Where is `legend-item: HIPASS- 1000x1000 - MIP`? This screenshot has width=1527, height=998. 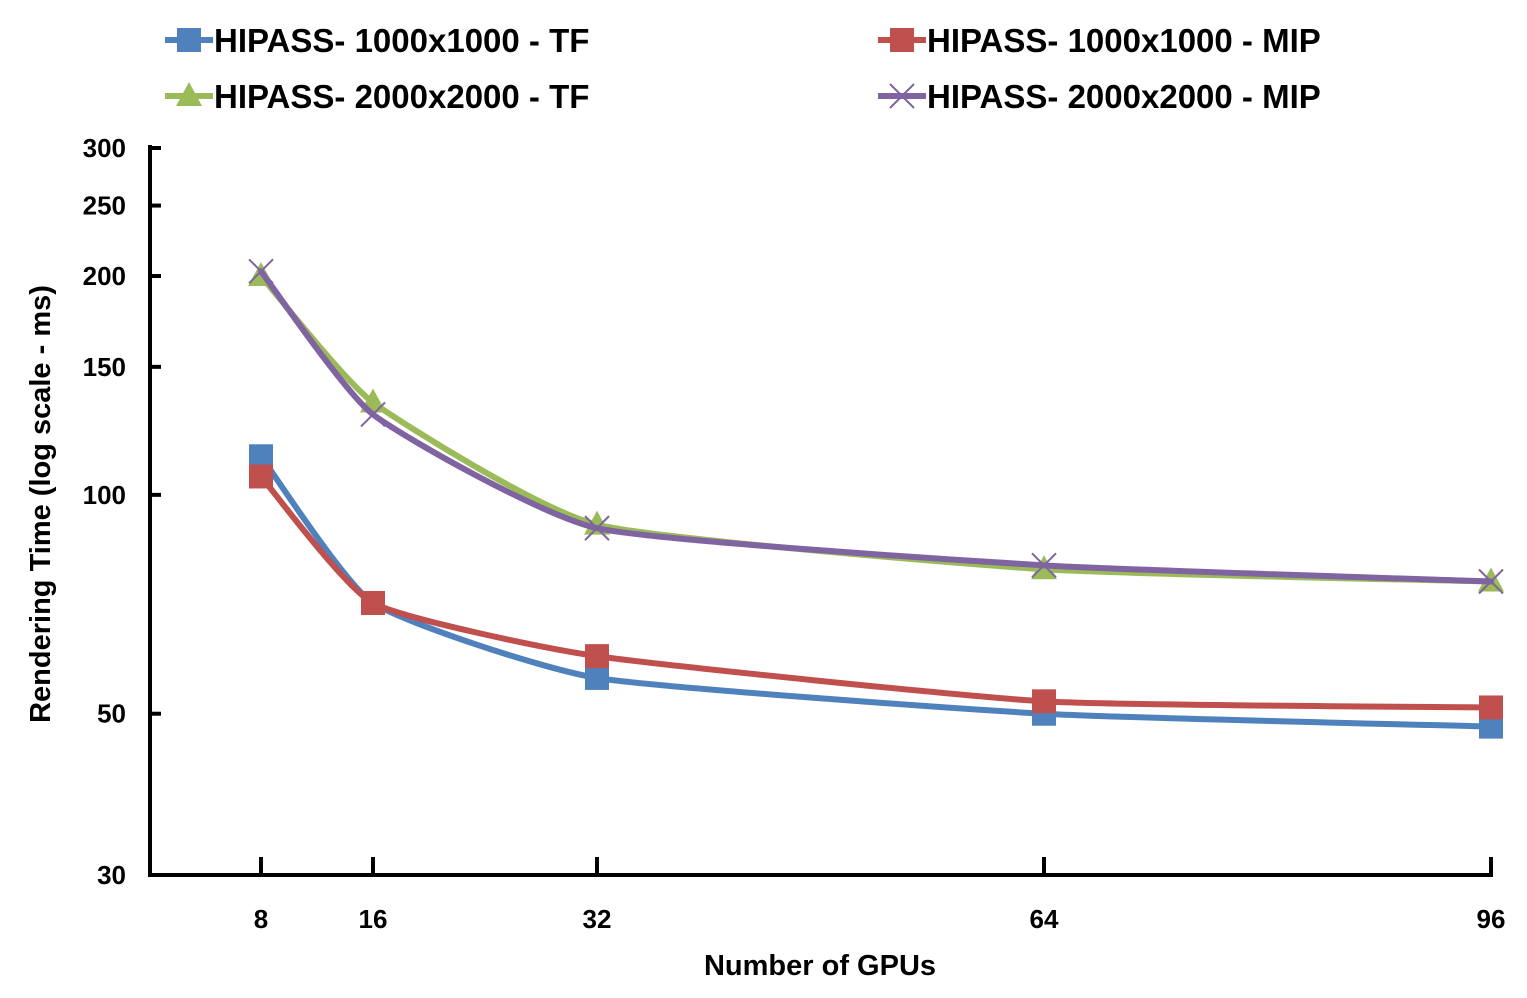 legend-item: HIPASS- 1000x1000 - MIP is located at coordinates (1099, 40).